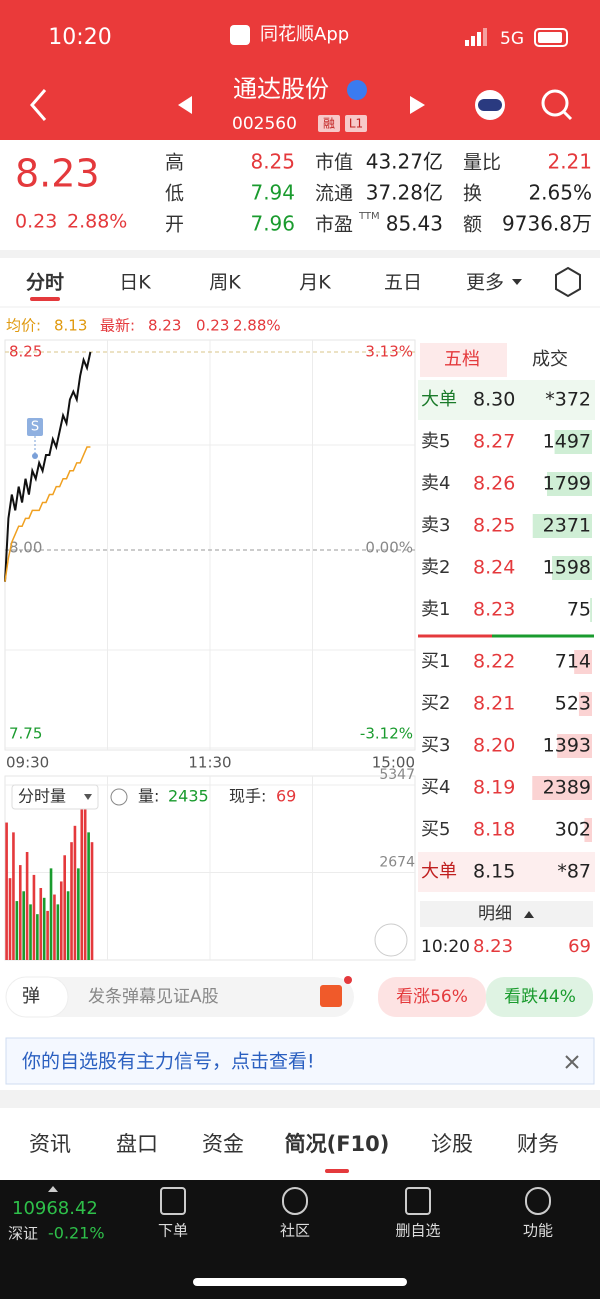  I want to click on avg-value: 8.13, so click(70, 326).